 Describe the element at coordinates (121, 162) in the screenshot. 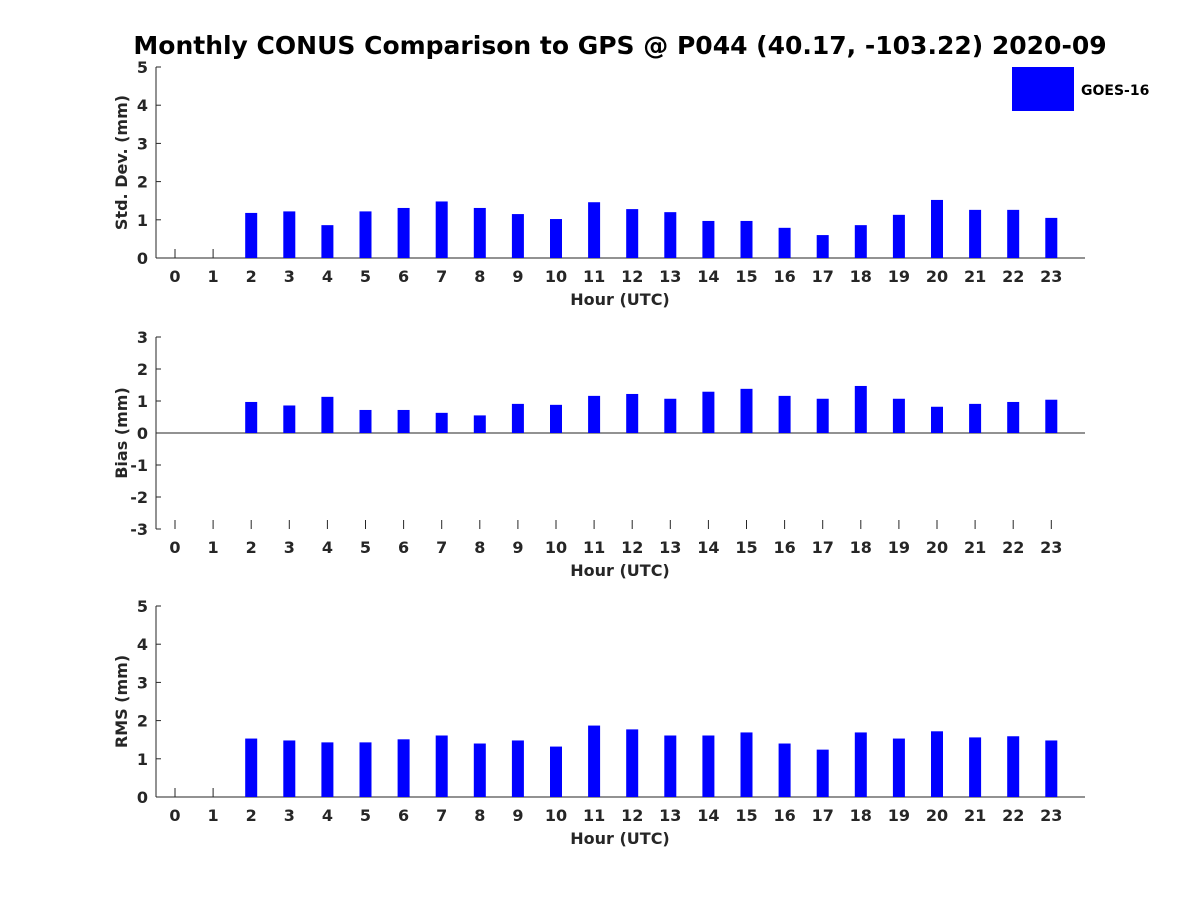

I see `y-axis-label: Std. Dev. (mm)` at that location.